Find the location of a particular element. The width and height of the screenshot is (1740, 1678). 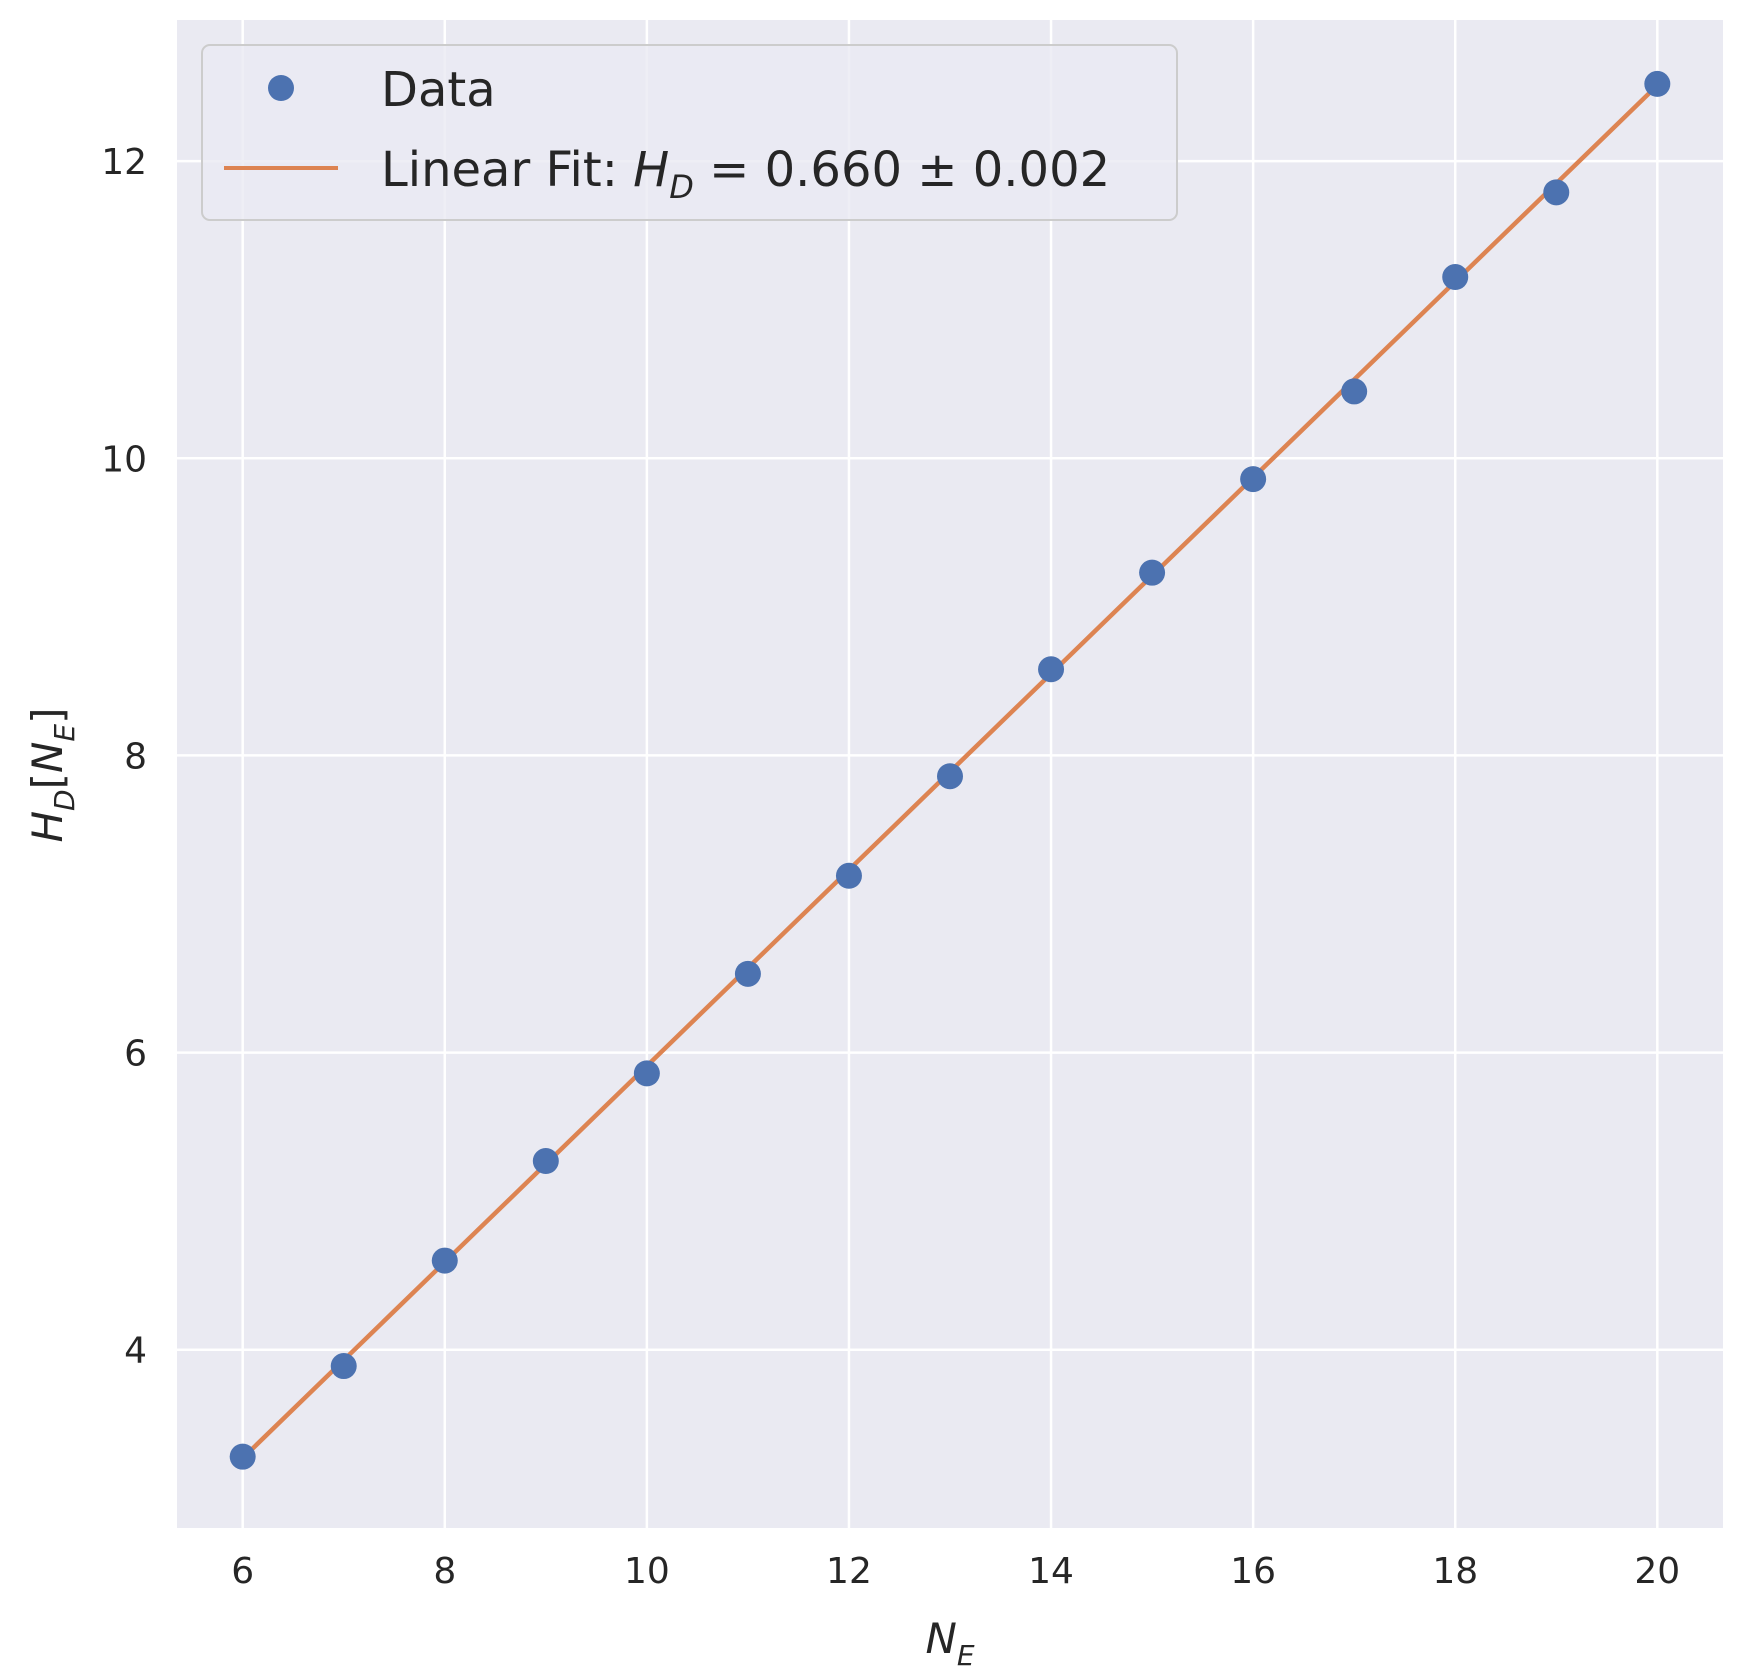

y-axis-label: HD[NE] is located at coordinates (52, 774).